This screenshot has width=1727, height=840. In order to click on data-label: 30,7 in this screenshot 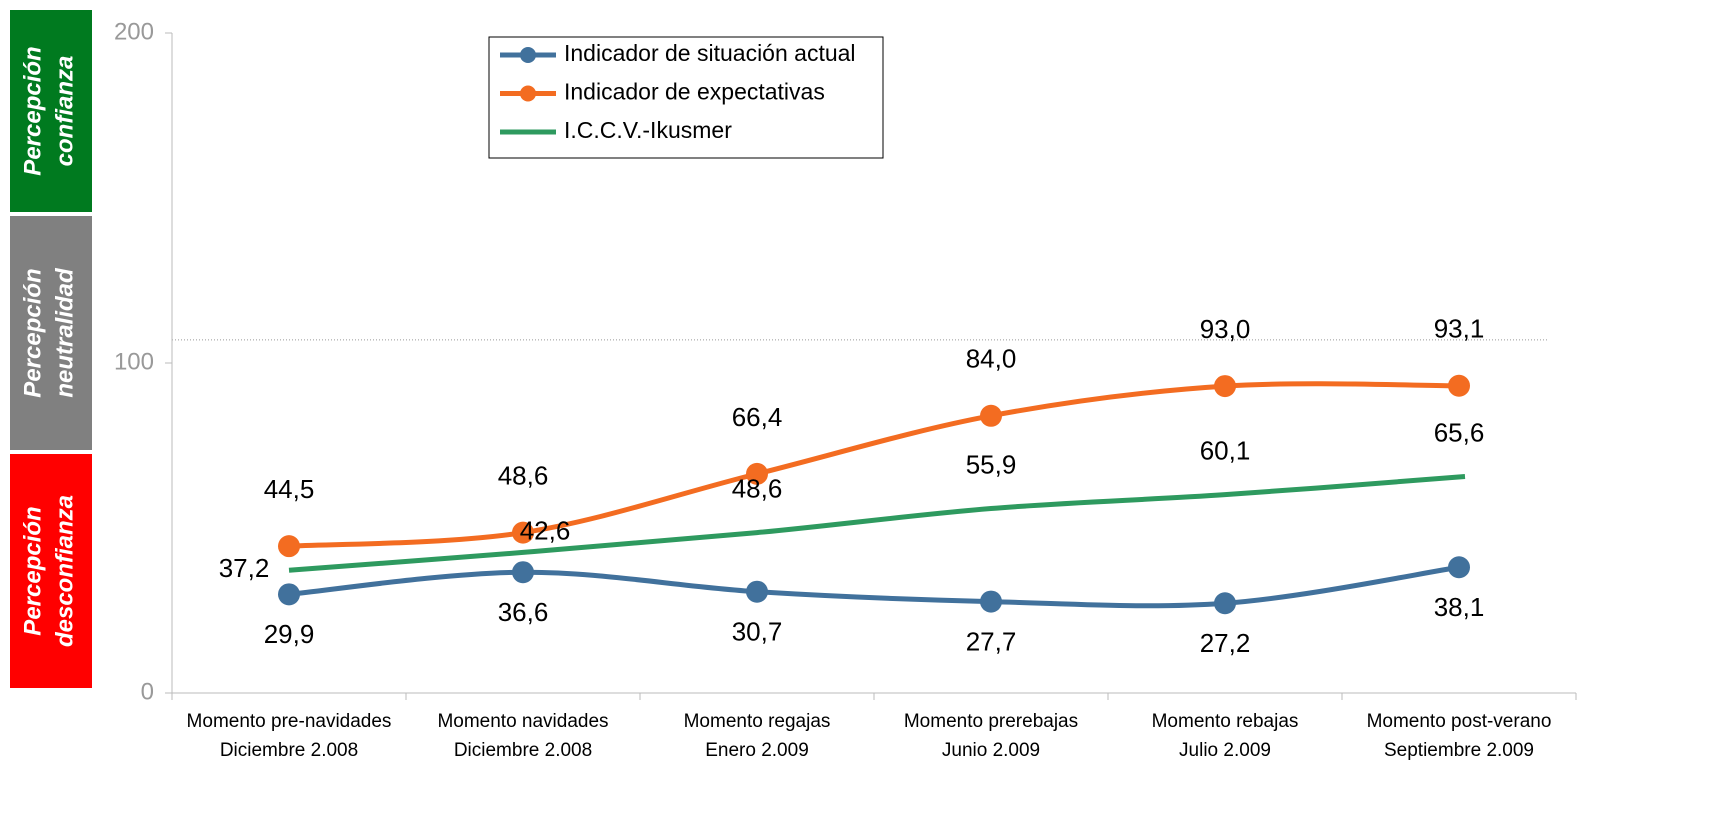, I will do `click(757, 632)`.